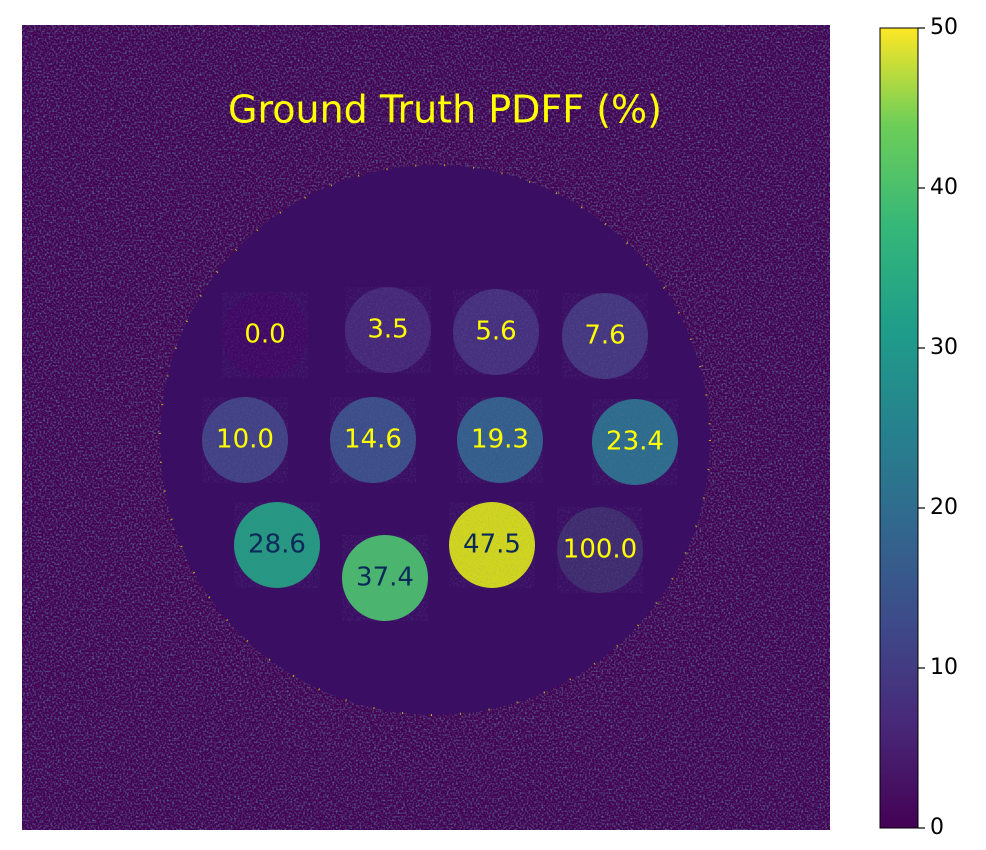 The image size is (986, 850). I want to click on vial-label: 100.0, so click(600, 550).